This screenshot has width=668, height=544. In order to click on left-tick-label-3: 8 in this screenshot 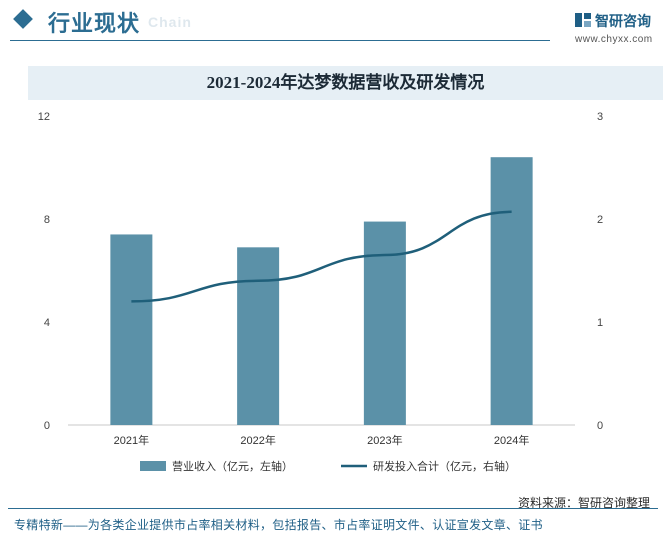, I will do `click(47, 220)`.